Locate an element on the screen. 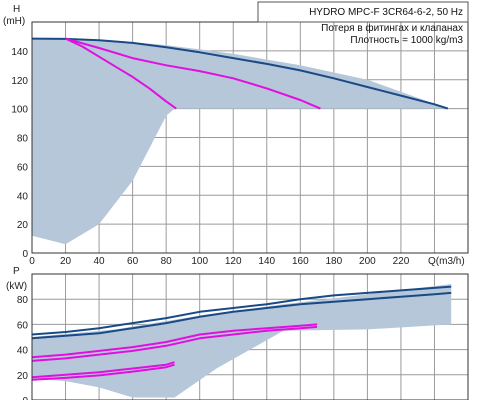  x-tick-label: 200 is located at coordinates (367, 261).